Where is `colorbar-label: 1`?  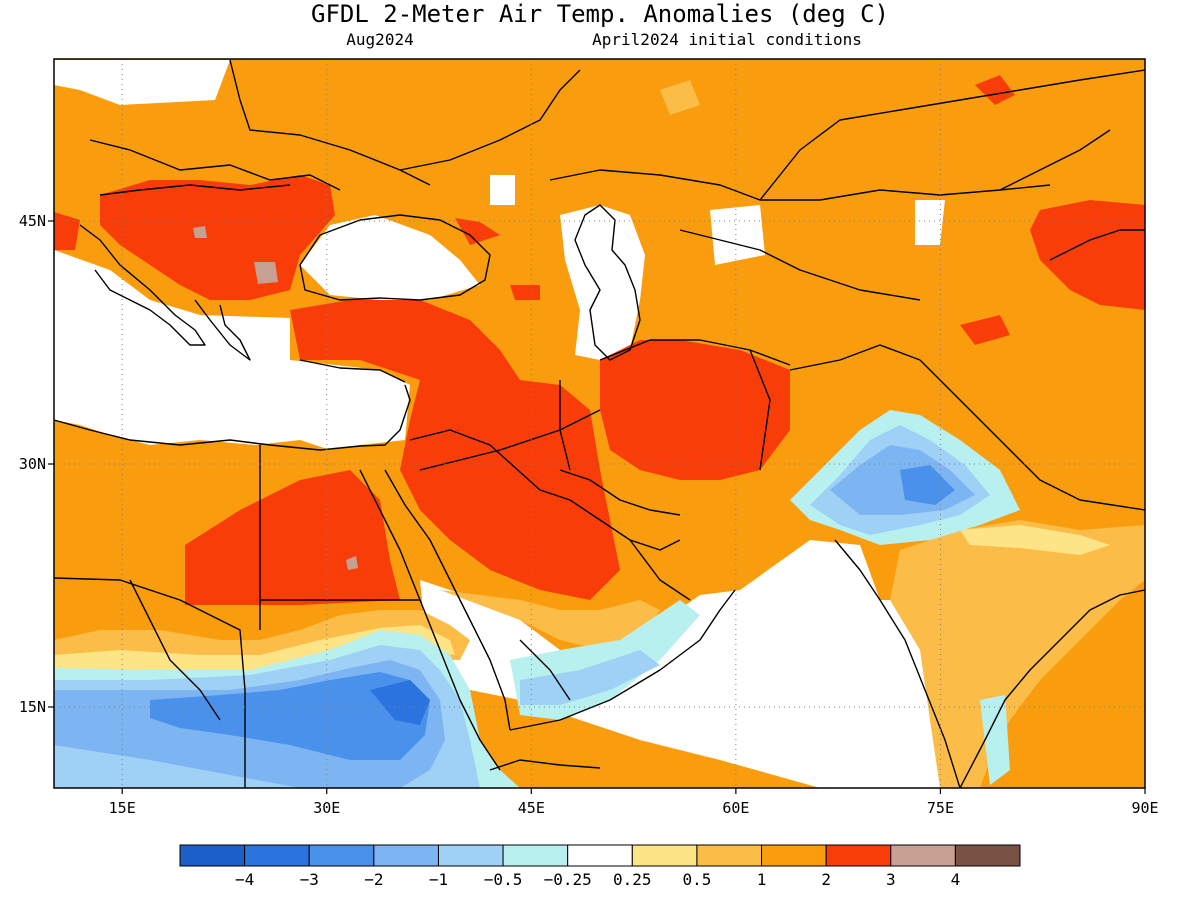
colorbar-label: 1 is located at coordinates (762, 879).